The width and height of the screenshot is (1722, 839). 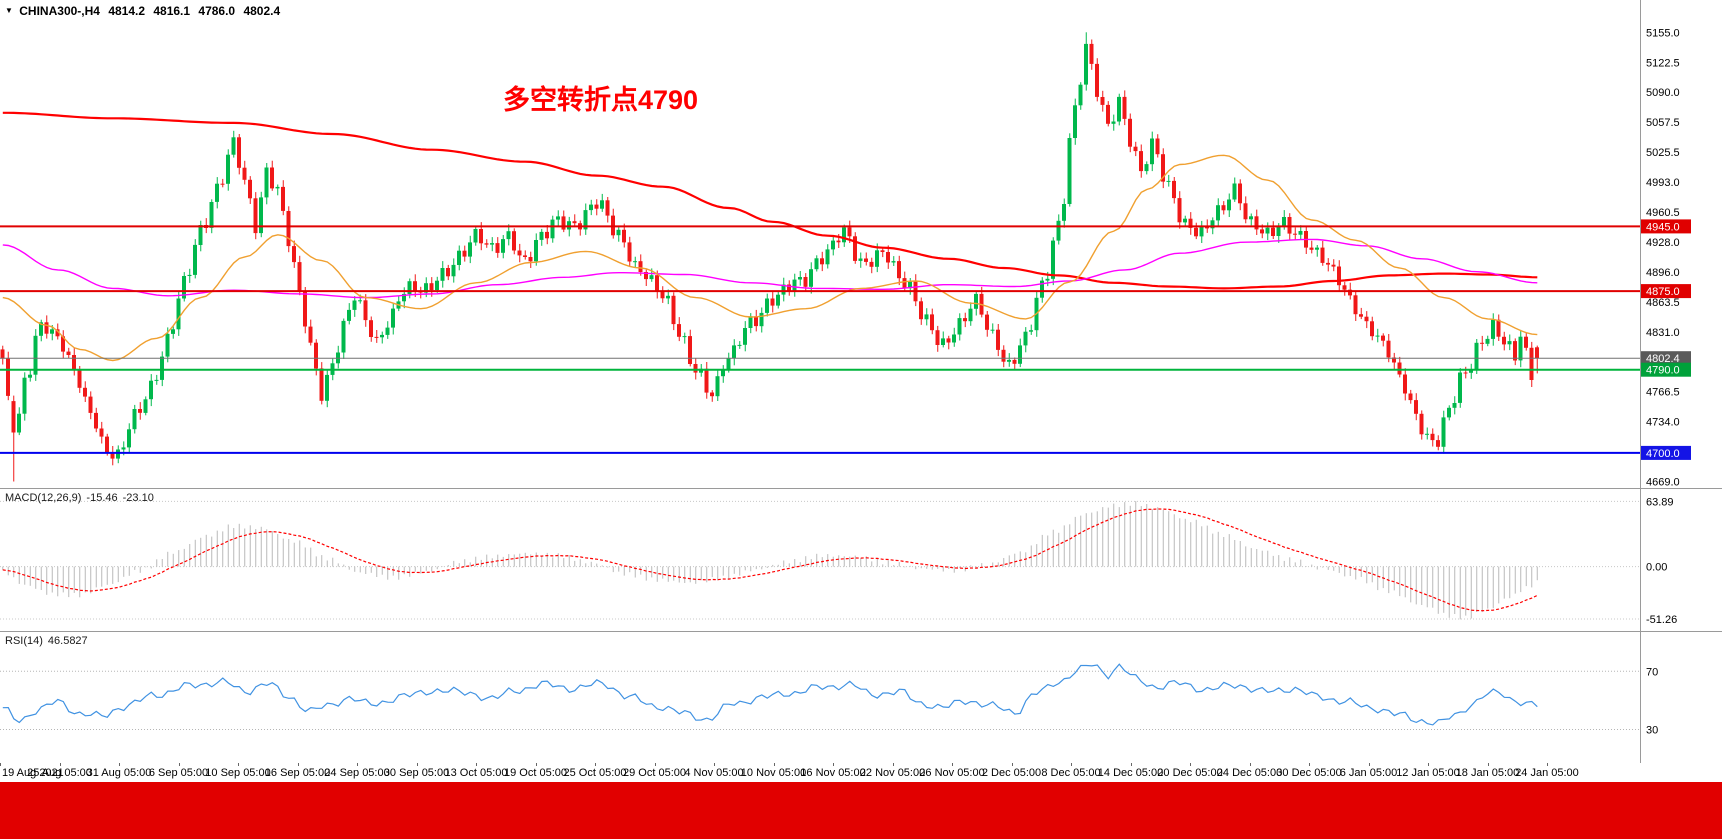 I want to click on price-tick-label: 5057.5, so click(x=1663, y=123).